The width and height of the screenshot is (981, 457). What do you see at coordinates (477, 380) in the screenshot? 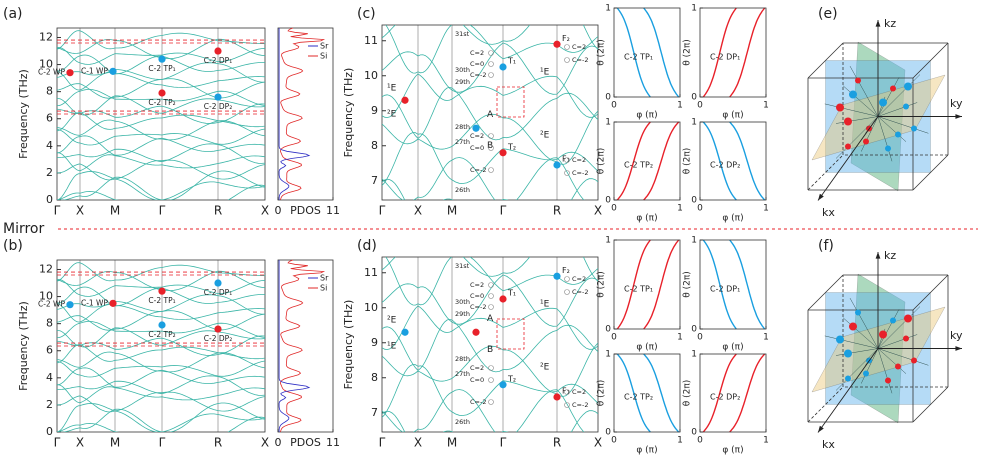
I see `annotation: C=0` at bounding box center [477, 380].